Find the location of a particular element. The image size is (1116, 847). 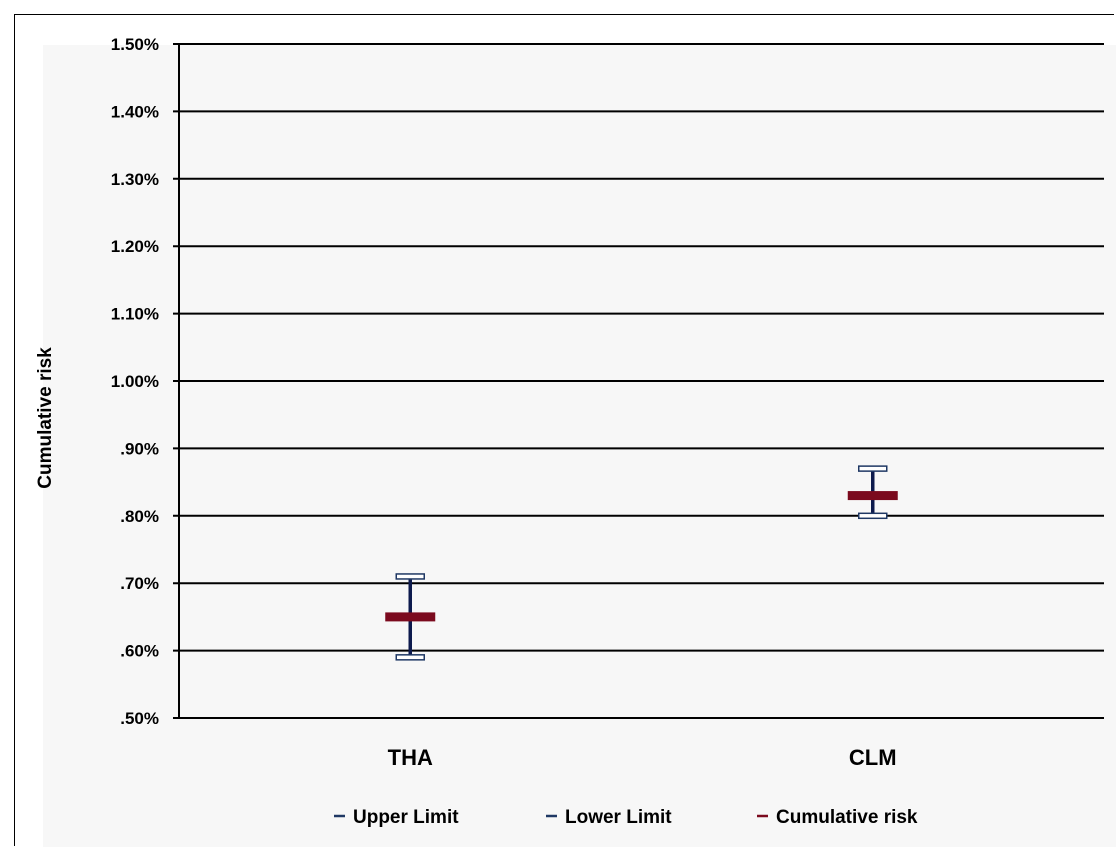

legend-label: Upper Limit is located at coordinates (406, 817).